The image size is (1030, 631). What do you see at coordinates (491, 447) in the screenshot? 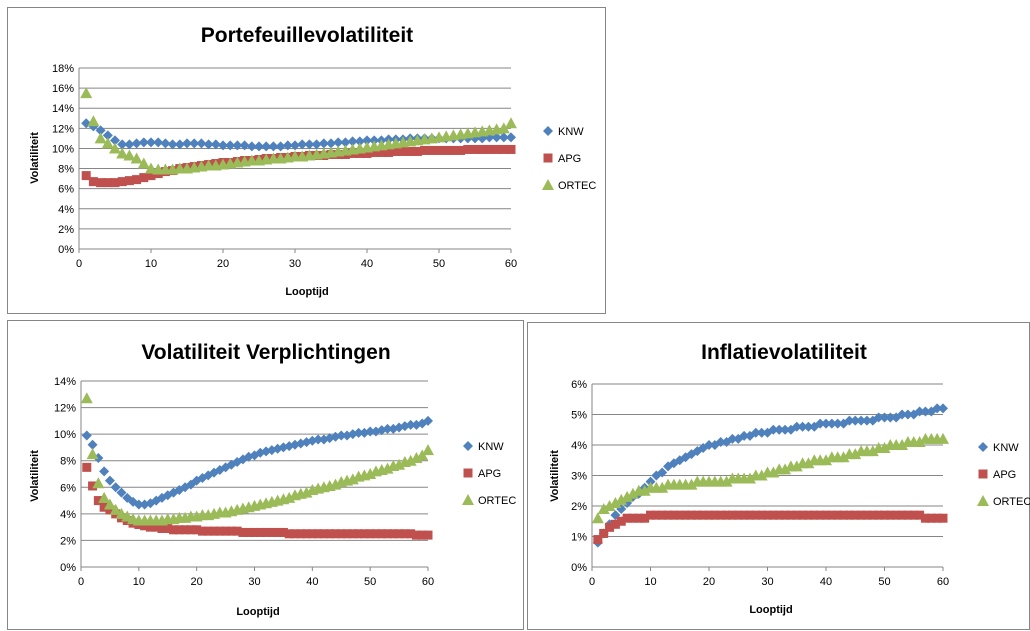
I see `legend-label: KNW` at bounding box center [491, 447].